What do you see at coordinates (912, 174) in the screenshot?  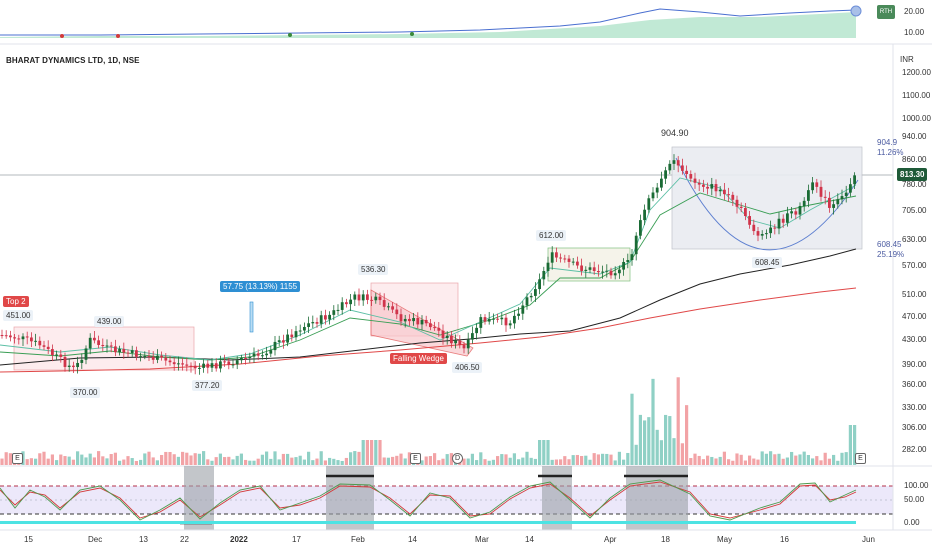 I see `current-price-tag: 813.30` at bounding box center [912, 174].